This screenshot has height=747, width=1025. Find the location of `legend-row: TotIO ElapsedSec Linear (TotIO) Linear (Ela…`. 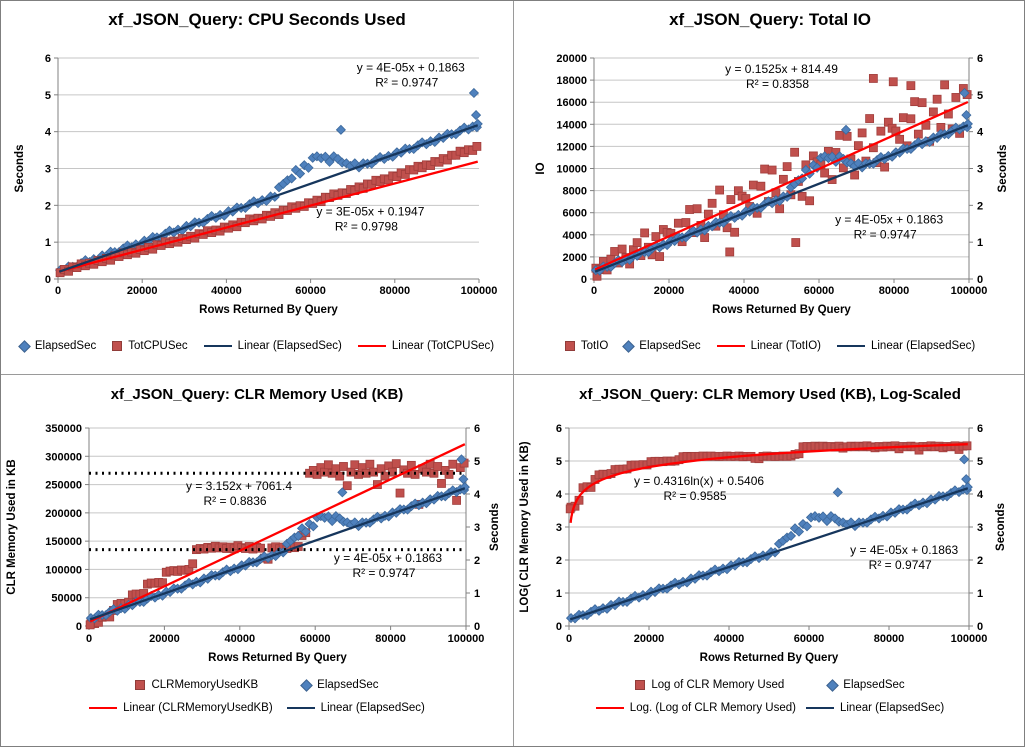

legend-row: TotIO ElapsedSec Linear (TotIO) Linear (Ela… is located at coordinates (769, 346).